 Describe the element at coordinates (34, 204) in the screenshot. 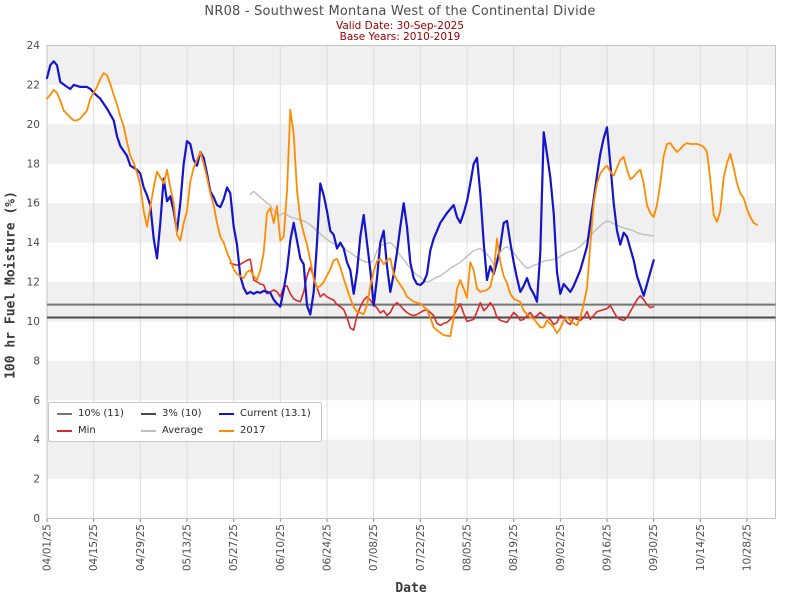

I see `y-tick-label: 16` at that location.